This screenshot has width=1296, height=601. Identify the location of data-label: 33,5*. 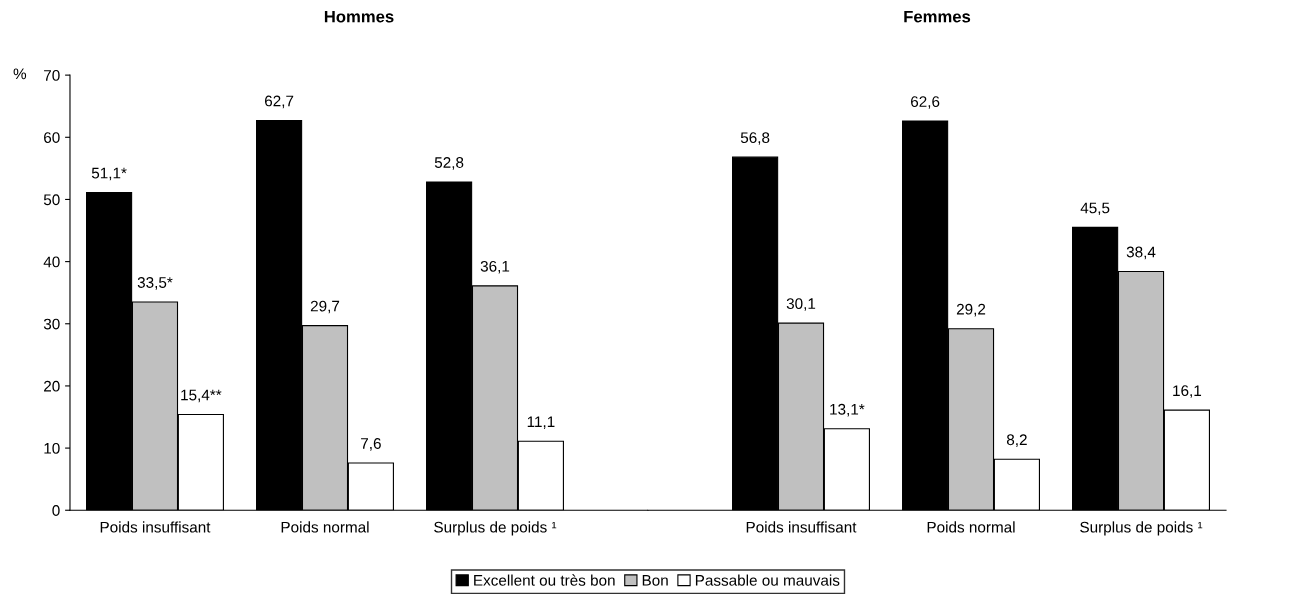
(155, 283).